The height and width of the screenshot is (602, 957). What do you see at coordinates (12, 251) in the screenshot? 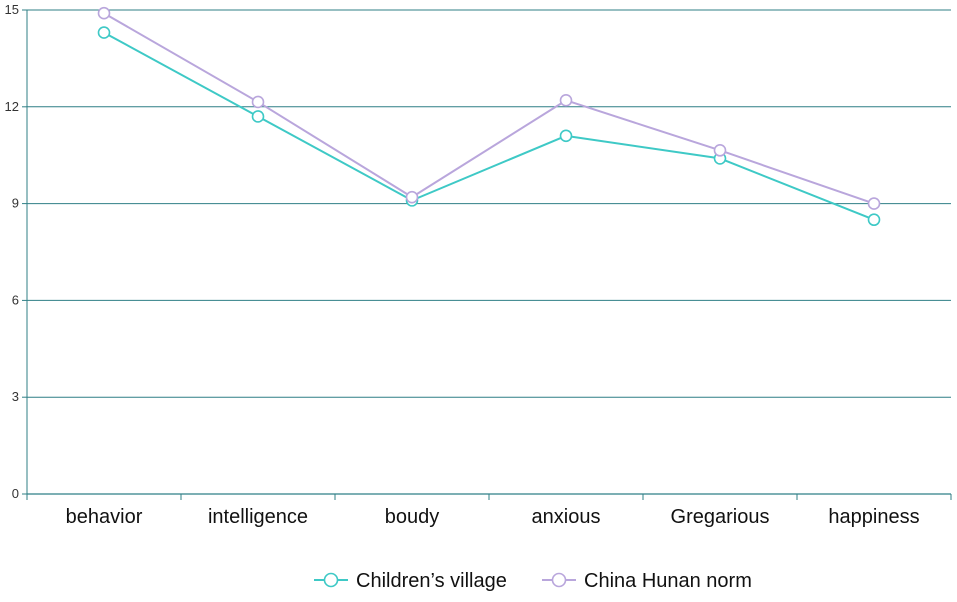
I see `y-tick-labels: 0 3 6 9 12 15` at bounding box center [12, 251].